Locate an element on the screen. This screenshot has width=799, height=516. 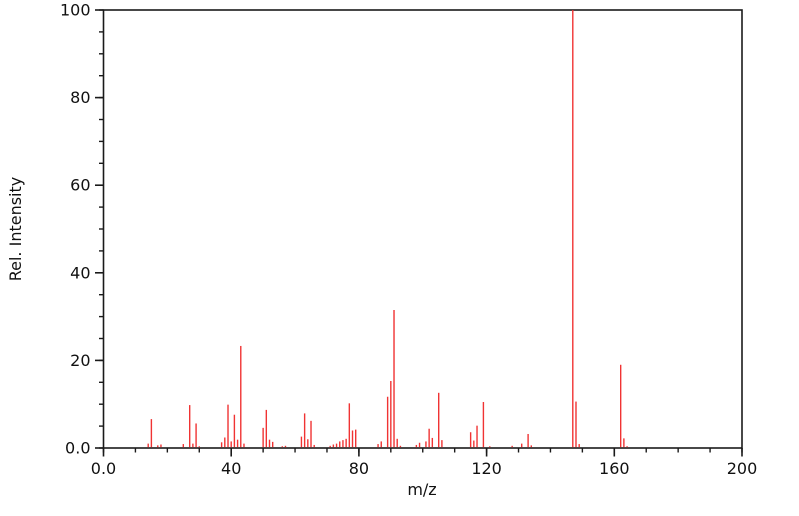
y-tick-label-40: 40 is located at coordinates (80, 272).